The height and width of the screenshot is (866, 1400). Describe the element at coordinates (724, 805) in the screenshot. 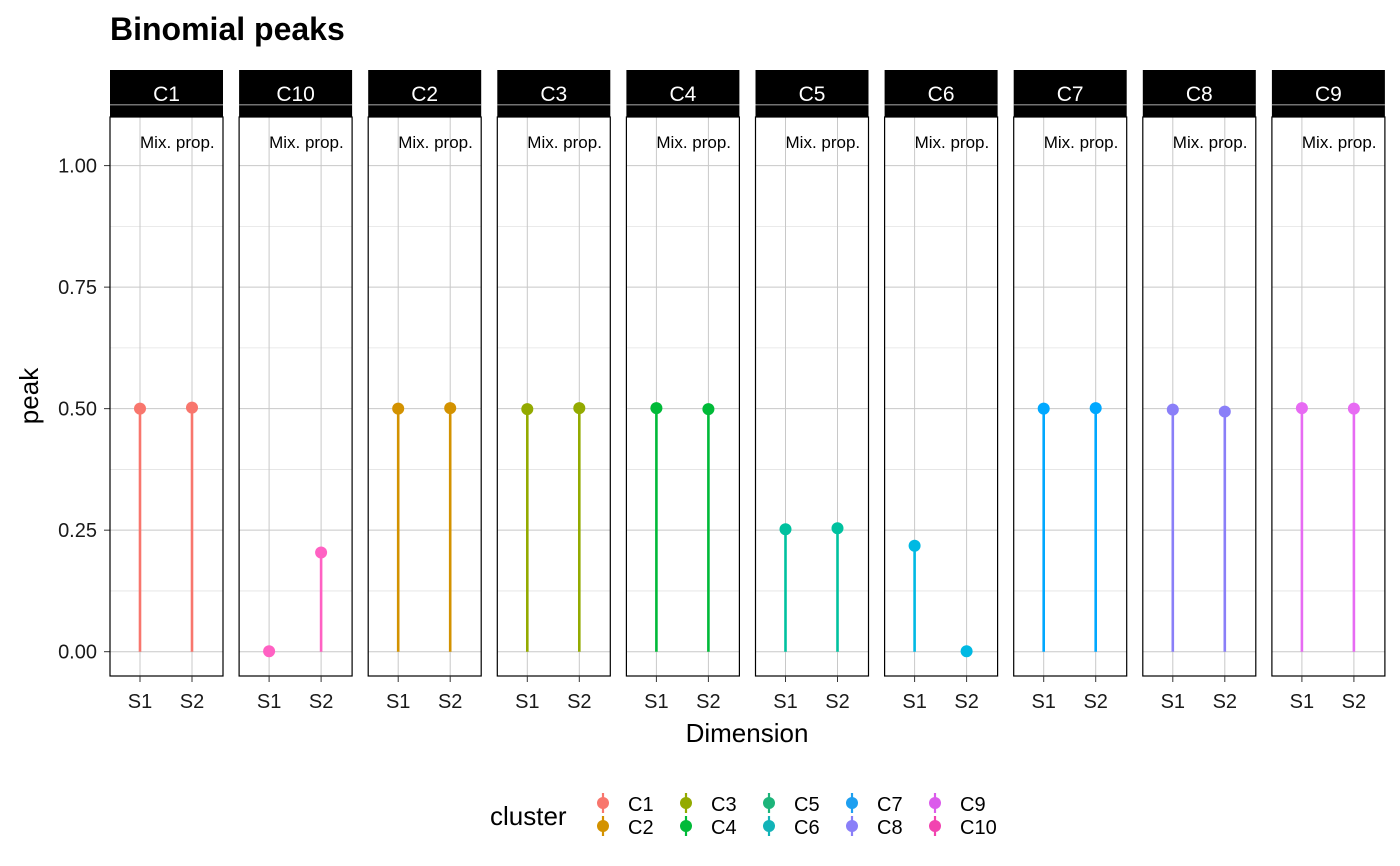

I see `legend-label: C3` at that location.